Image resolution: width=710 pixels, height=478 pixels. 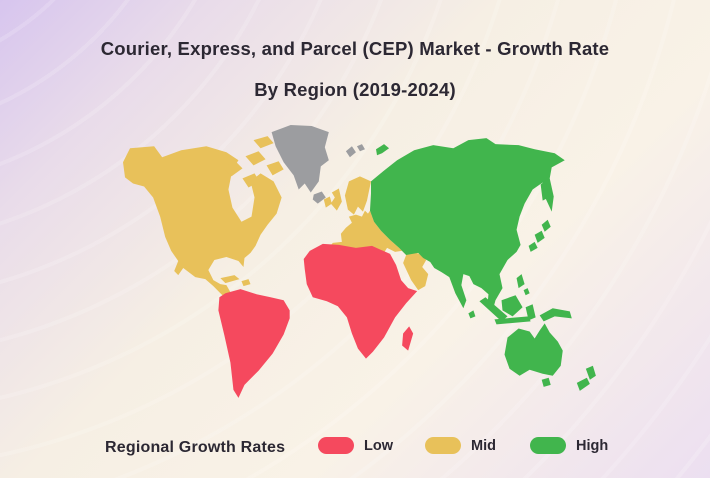 I want to click on region-novaya-zemlya, so click(x=383, y=150).